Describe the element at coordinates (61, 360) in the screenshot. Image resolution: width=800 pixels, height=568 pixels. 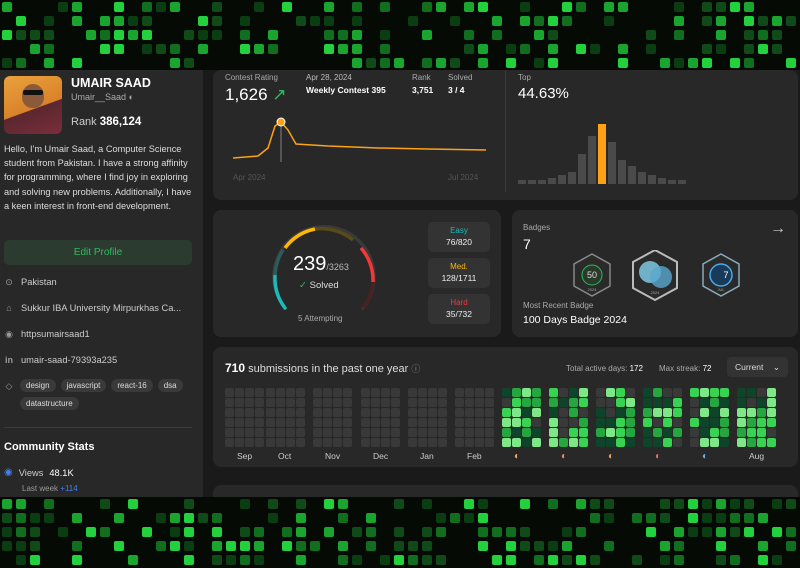
I see `linkedin-link: in umair-saad-79393a235` at that location.